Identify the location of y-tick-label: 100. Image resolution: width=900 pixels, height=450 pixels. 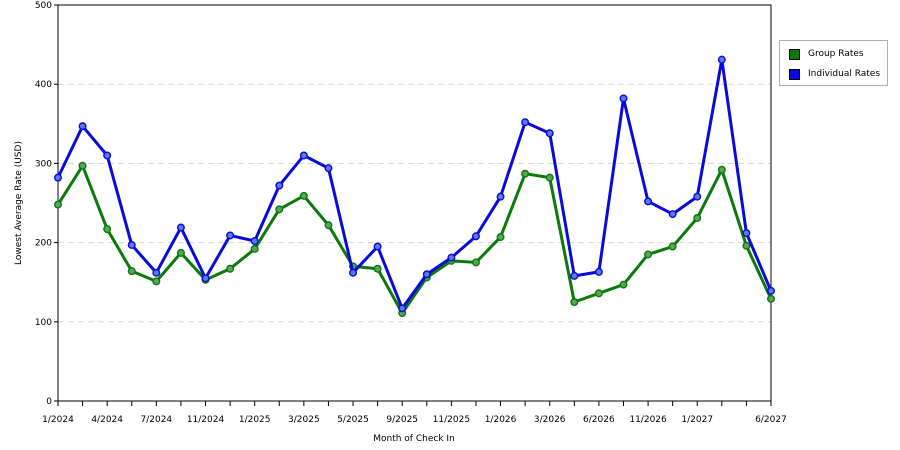
(43, 323).